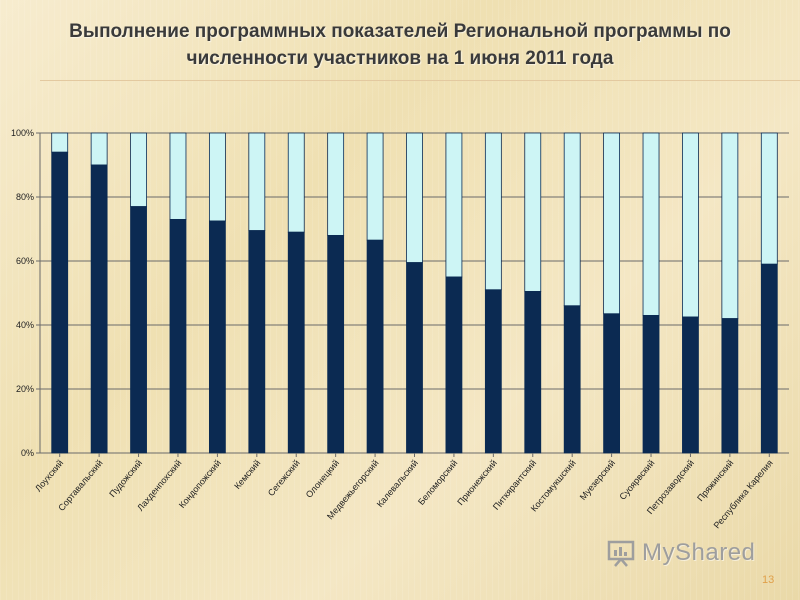  What do you see at coordinates (322, 479) in the screenshot?
I see `x-tick-label: Олонецкий` at bounding box center [322, 479].